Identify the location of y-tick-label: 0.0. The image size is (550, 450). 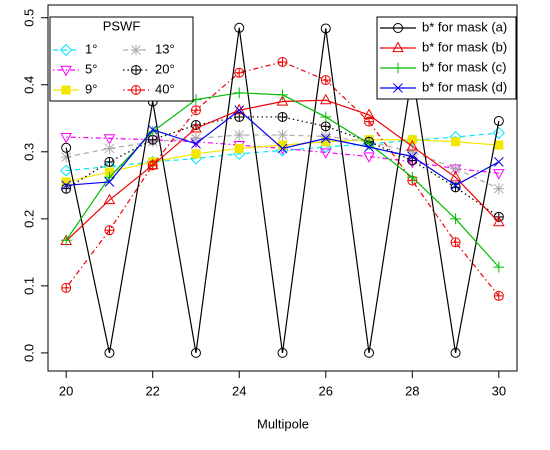
(28, 353).